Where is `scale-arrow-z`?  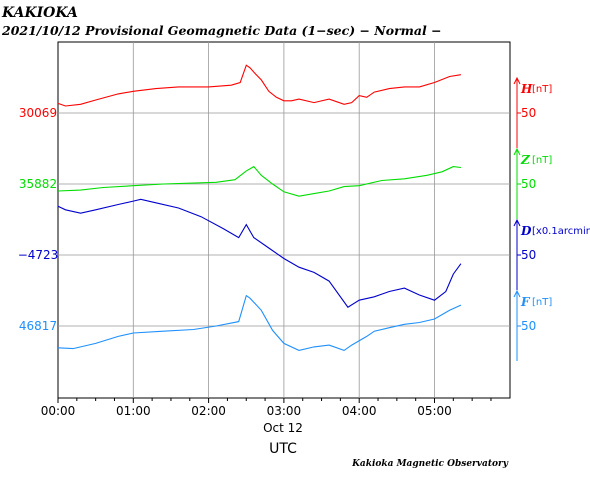 scale-arrow-z is located at coordinates (517, 151).